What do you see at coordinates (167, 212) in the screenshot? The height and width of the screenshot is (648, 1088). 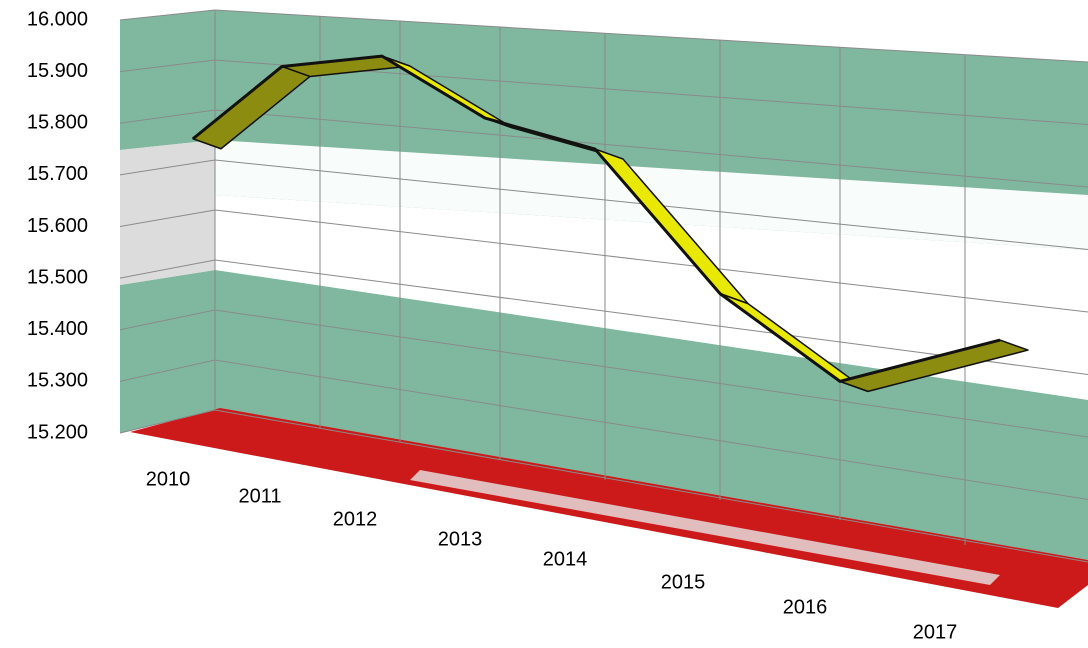 I see `side-wall` at bounding box center [167, 212].